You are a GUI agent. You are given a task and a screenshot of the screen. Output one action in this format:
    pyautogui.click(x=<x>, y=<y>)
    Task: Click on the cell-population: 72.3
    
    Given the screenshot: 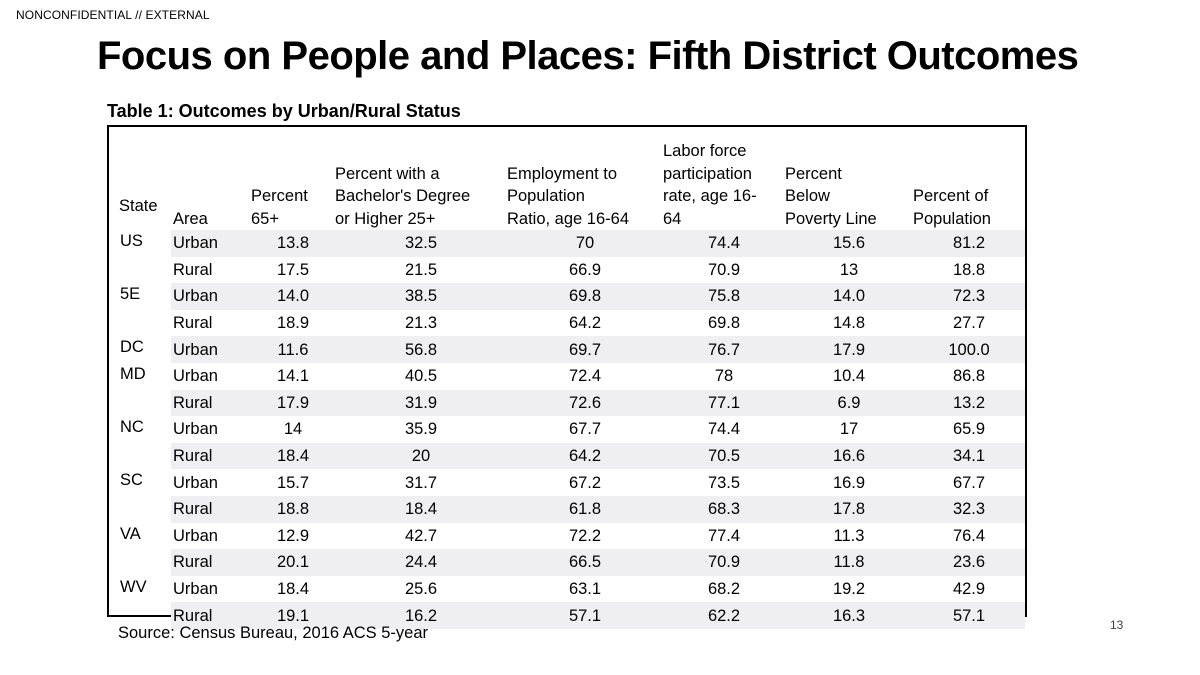 What is the action you would take?
    pyautogui.click(x=969, y=296)
    